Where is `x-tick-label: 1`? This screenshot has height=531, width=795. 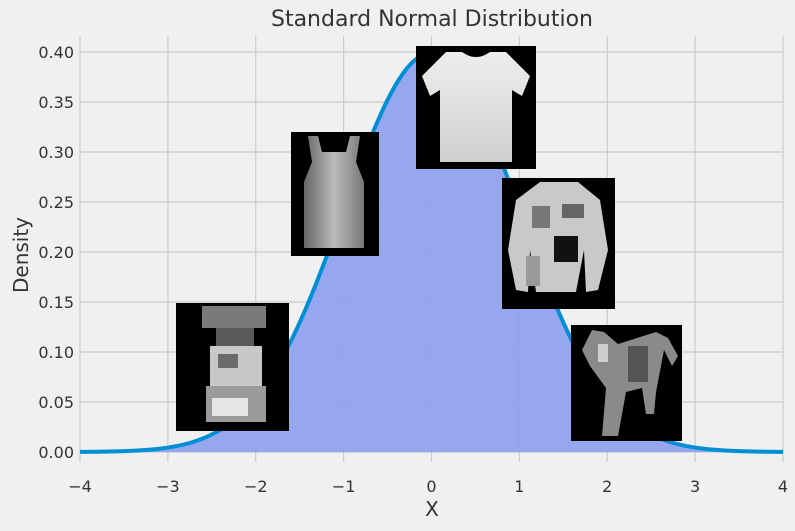
x-tick-label: 1 is located at coordinates (519, 486).